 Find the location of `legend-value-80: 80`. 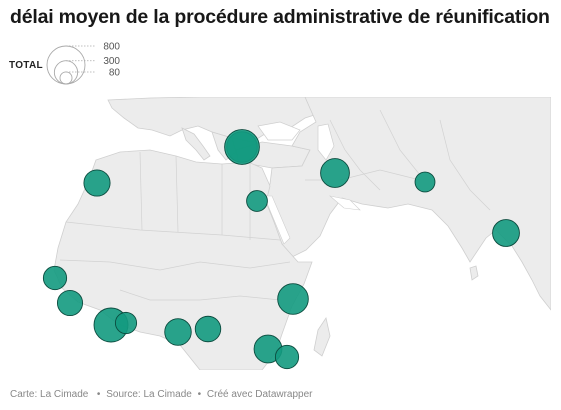

legend-value-80: 80 is located at coordinates (115, 72).